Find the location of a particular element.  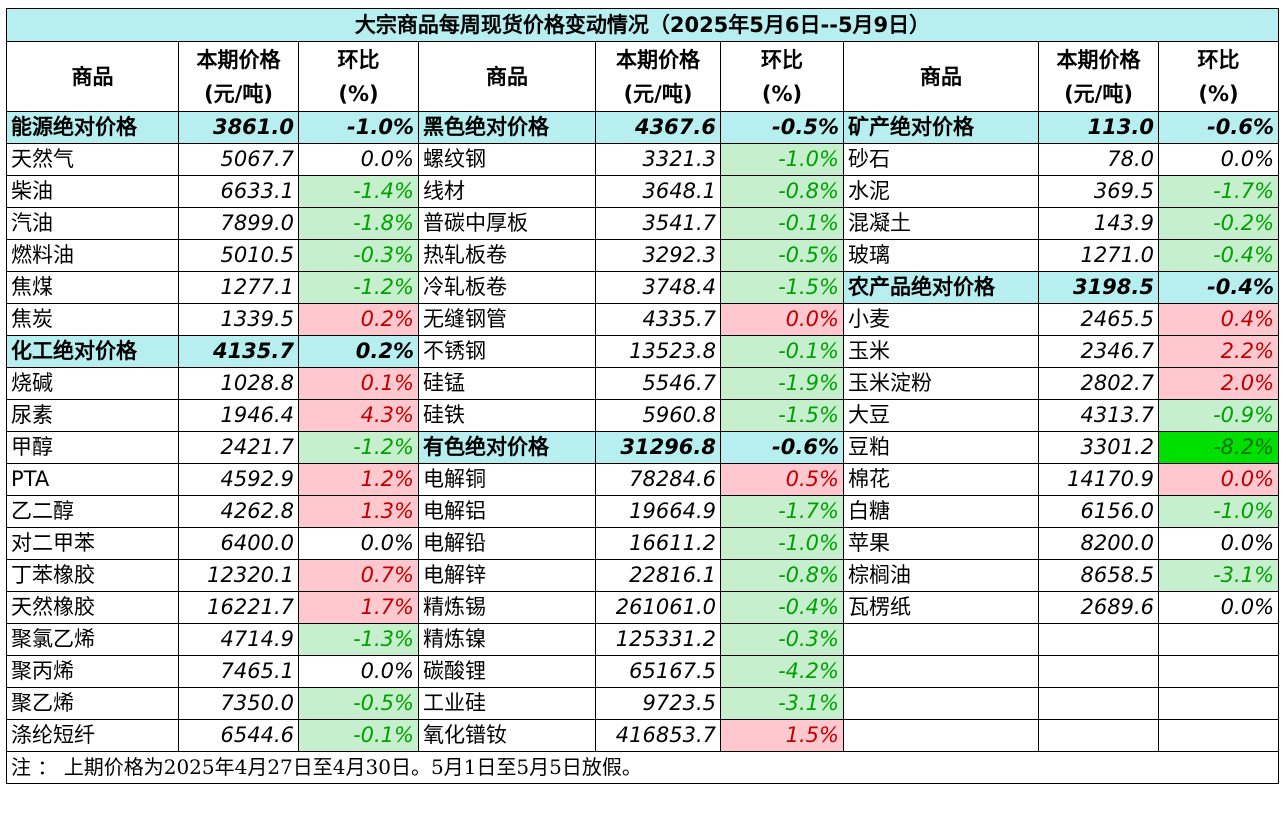

data-row: 天然气 5067.7 0.0% 螺纹钢 3321.3 -1.0% 砂石 78.0 0.0% is located at coordinates (643, 159).